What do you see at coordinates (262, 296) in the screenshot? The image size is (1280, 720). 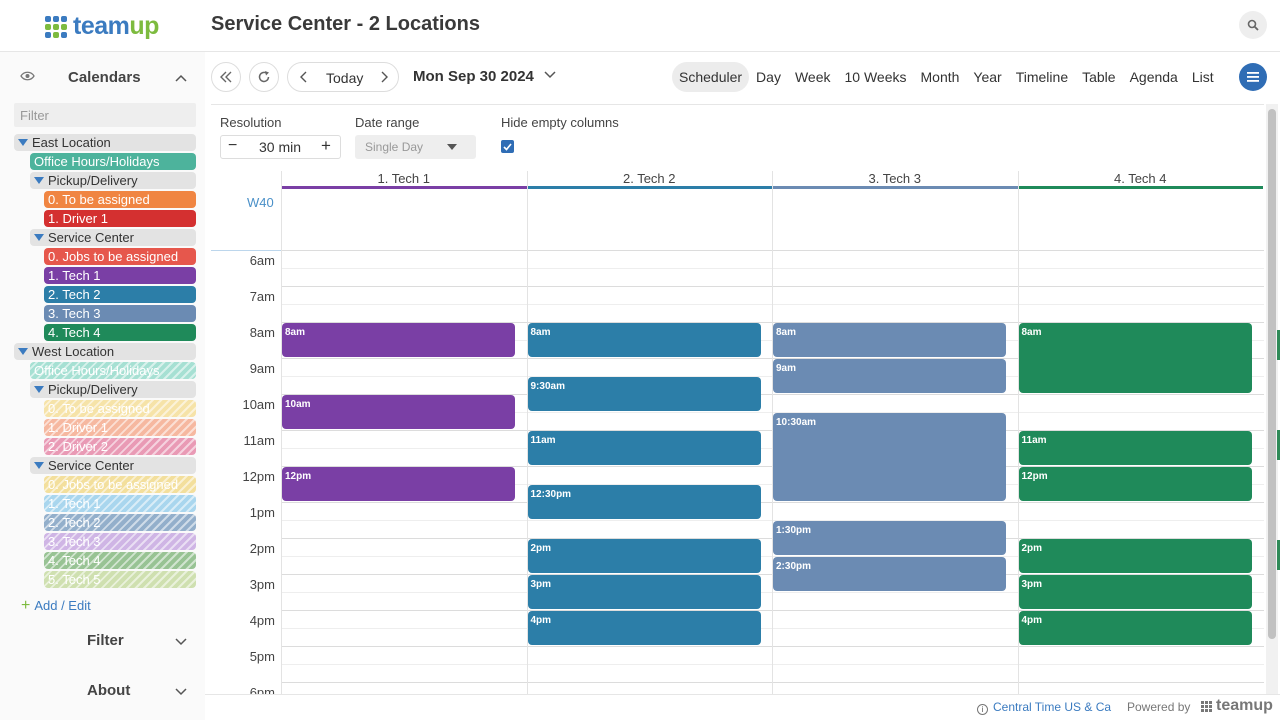 I see `hour-label: 7am` at bounding box center [262, 296].